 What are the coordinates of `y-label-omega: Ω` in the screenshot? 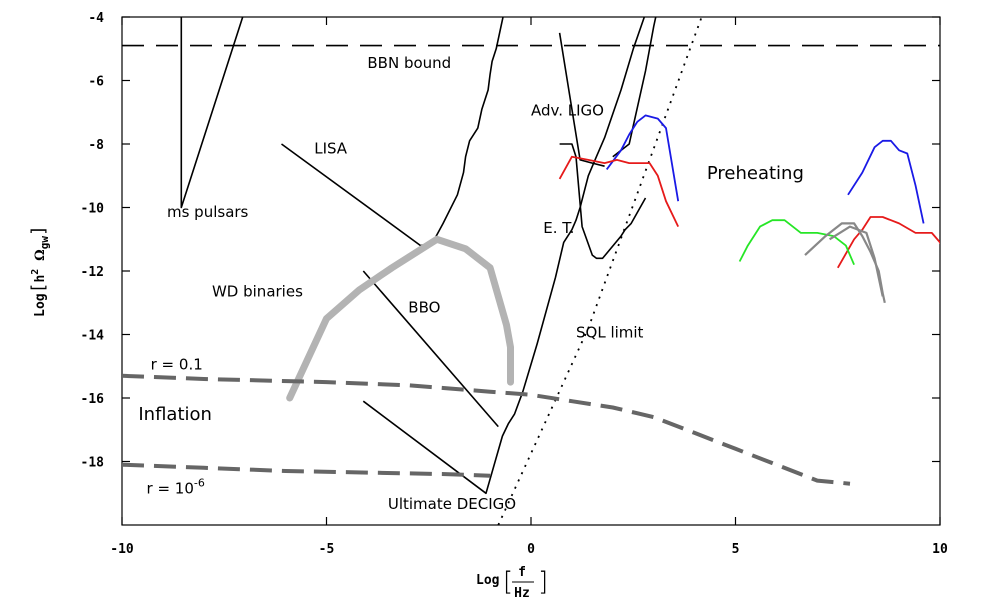 It's located at (40, 255).